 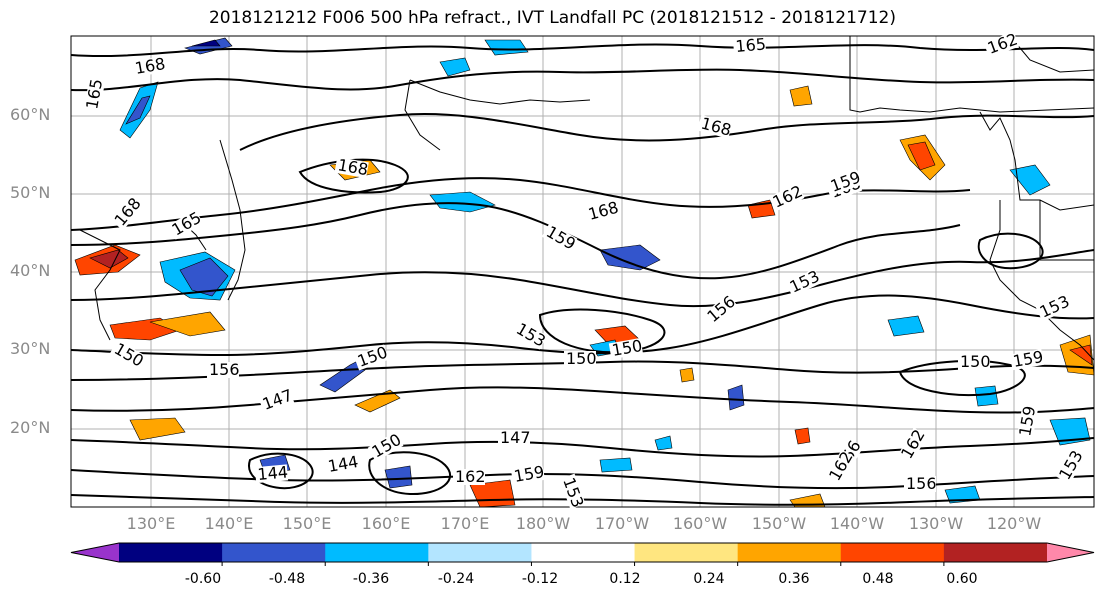 What do you see at coordinates (779, 523) in the screenshot?
I see `lon-label-150w: 150°W` at bounding box center [779, 523].